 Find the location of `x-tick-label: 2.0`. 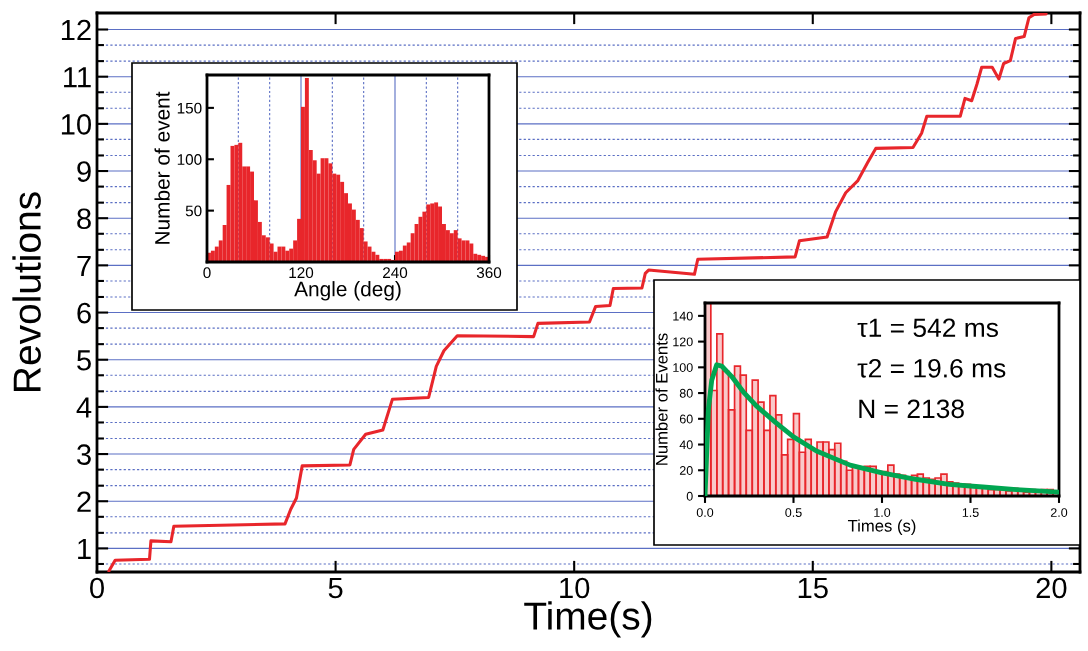

x-tick-label: 2.0 is located at coordinates (1059, 512).